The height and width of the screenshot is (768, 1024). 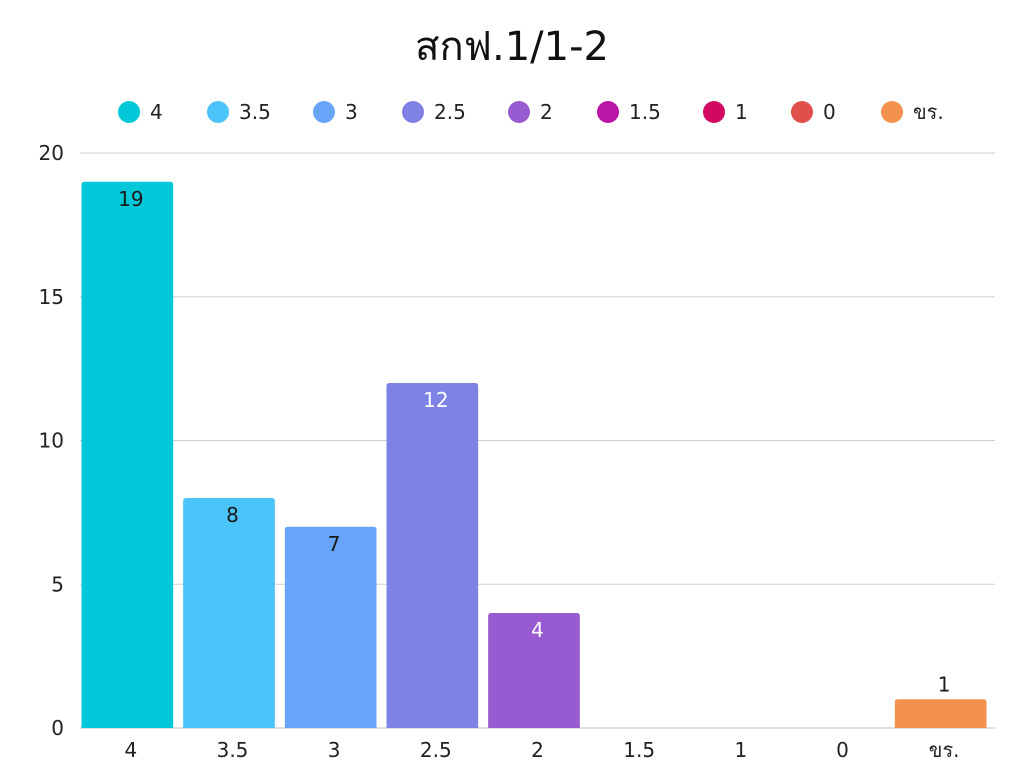 I want to click on y-tick-label: 0, so click(x=57, y=728).